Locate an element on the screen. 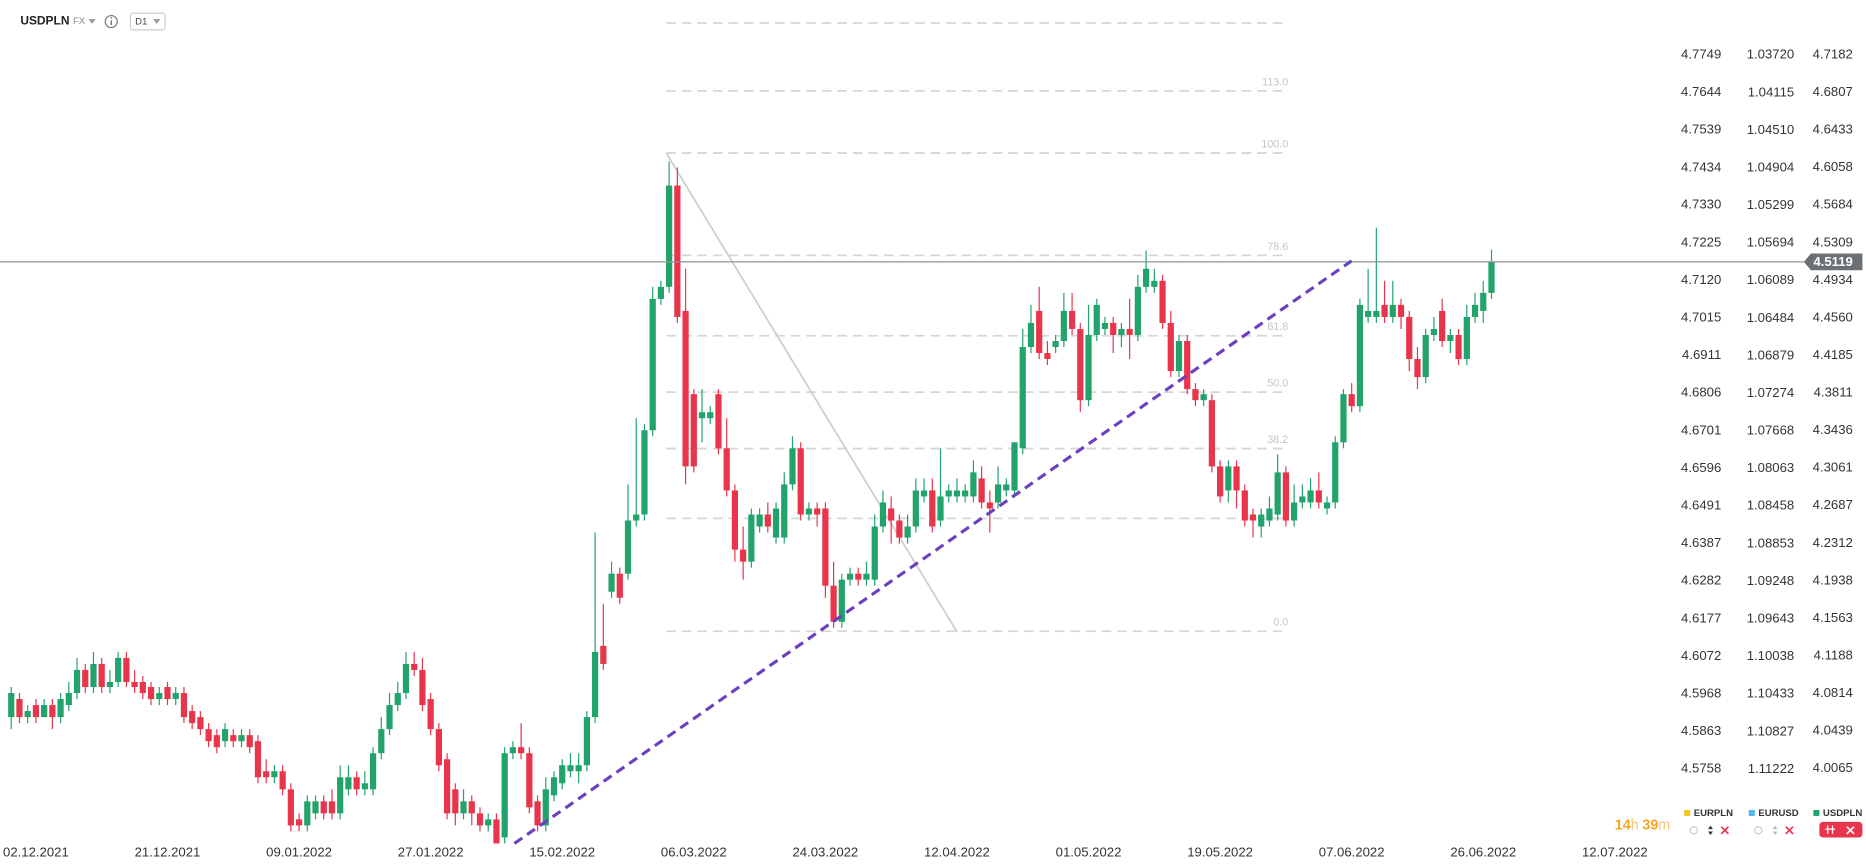 Image resolution: width=1866 pixels, height=865 pixels. y-tick-label: 4.6911 is located at coordinates (1701, 354).